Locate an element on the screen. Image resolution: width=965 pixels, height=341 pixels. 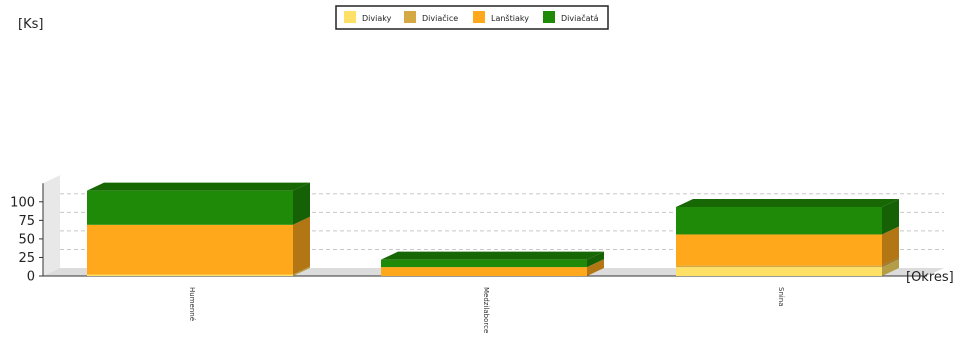
y-tick-label: 50 is located at coordinates (26, 239).